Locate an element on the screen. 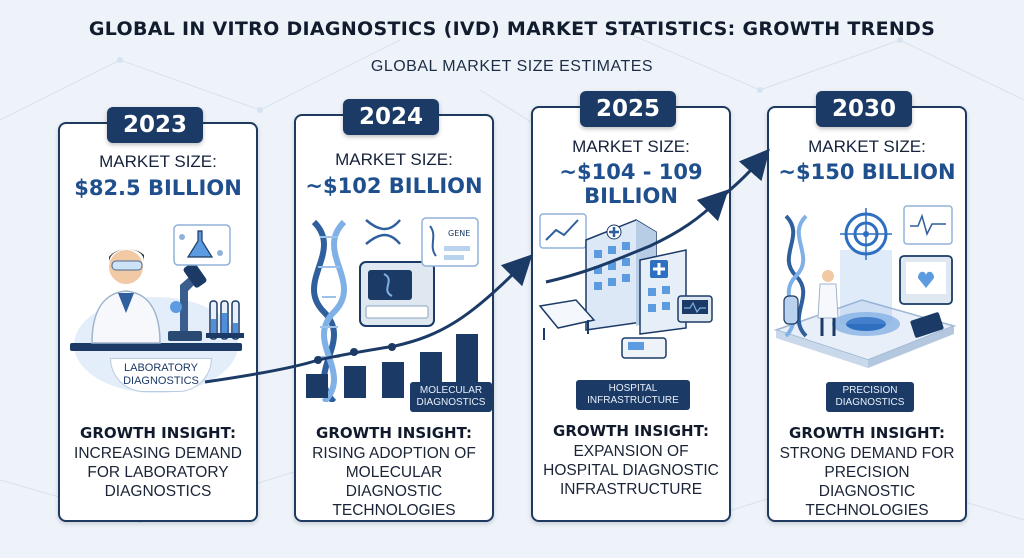 Image resolution: width=1024 pixels, height=558 pixels. gene-label: GENE is located at coordinates (459, 233).